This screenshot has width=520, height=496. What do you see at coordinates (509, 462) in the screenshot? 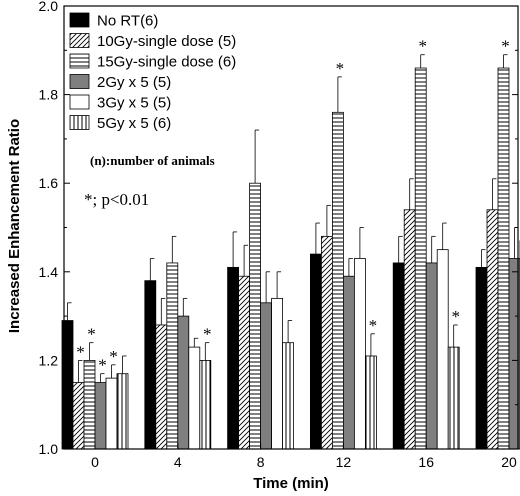
I see `x-tick-label: 20` at bounding box center [509, 462].